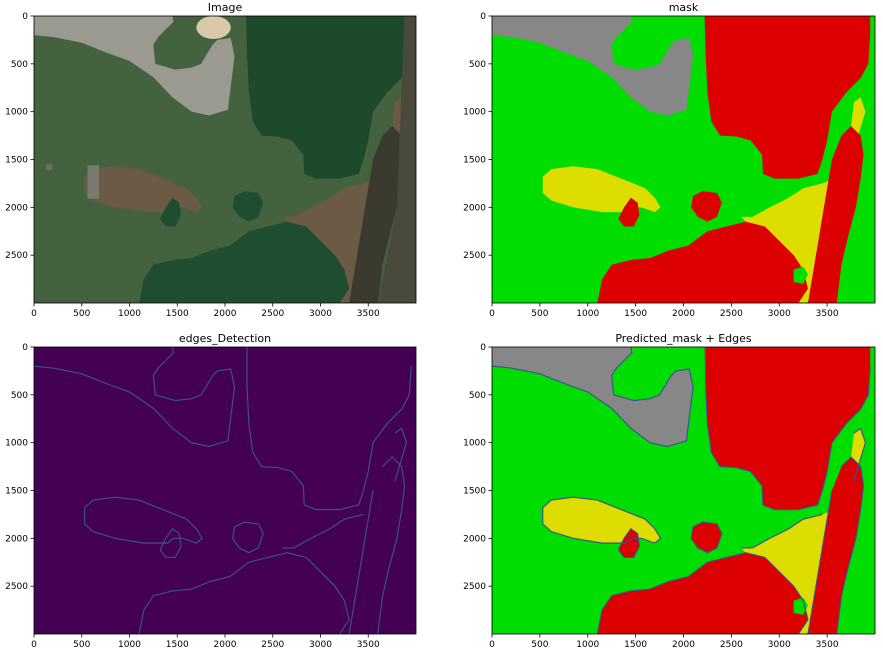 The image size is (883, 657). Describe the element at coordinates (683, 338) in the screenshot. I see `panel-title: Predicted_mask + Edges` at that location.